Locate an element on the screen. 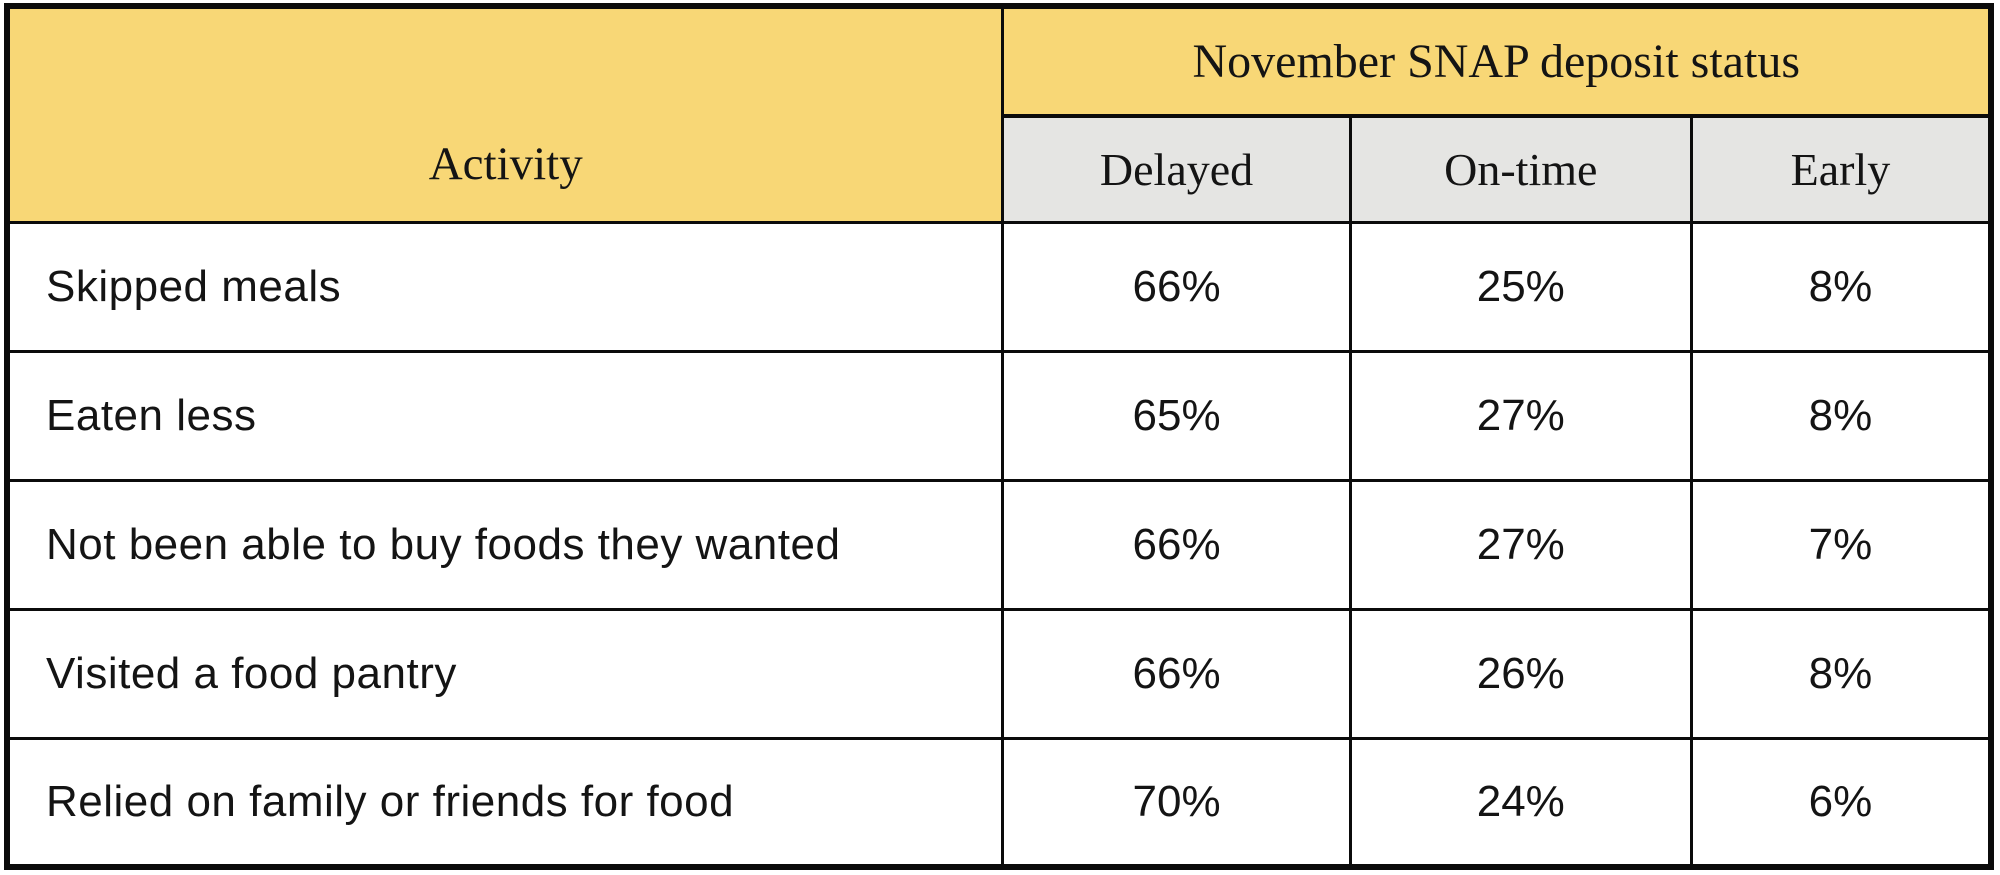  column-header-early: Early is located at coordinates (1841, 169).